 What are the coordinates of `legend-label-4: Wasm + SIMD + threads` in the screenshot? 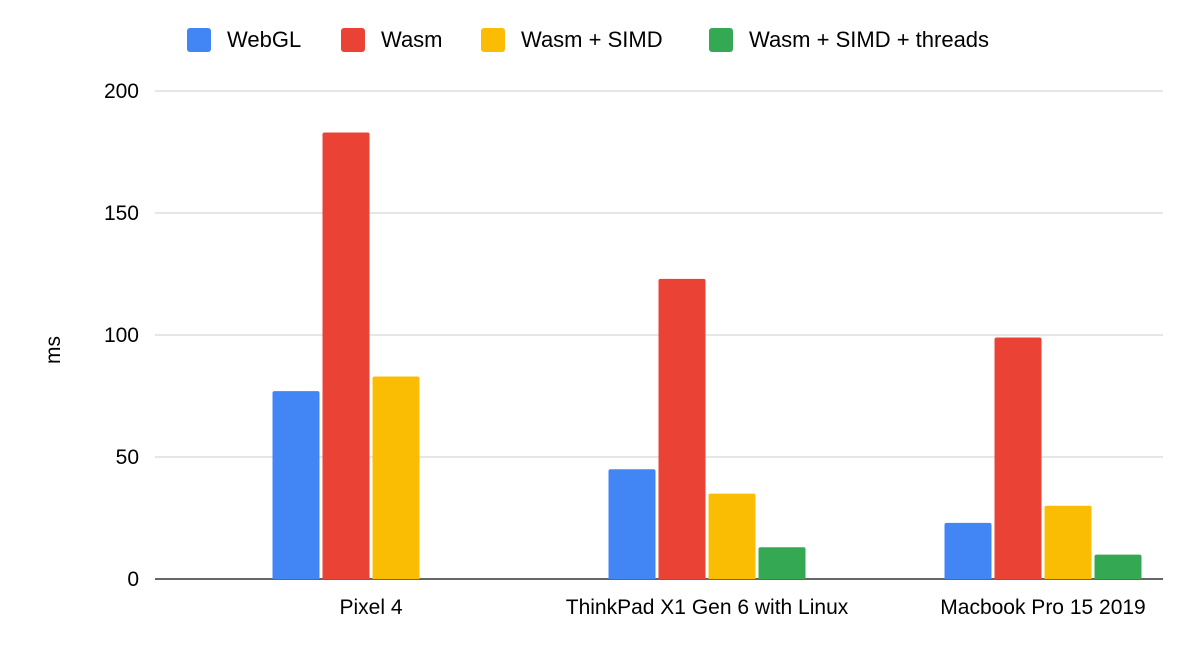 It's located at (869, 39).